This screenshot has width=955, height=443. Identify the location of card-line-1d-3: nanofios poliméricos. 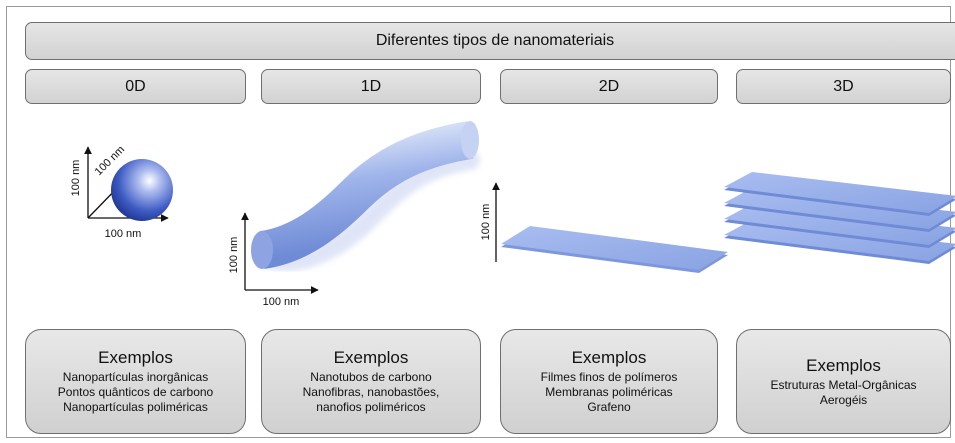
(371, 407).